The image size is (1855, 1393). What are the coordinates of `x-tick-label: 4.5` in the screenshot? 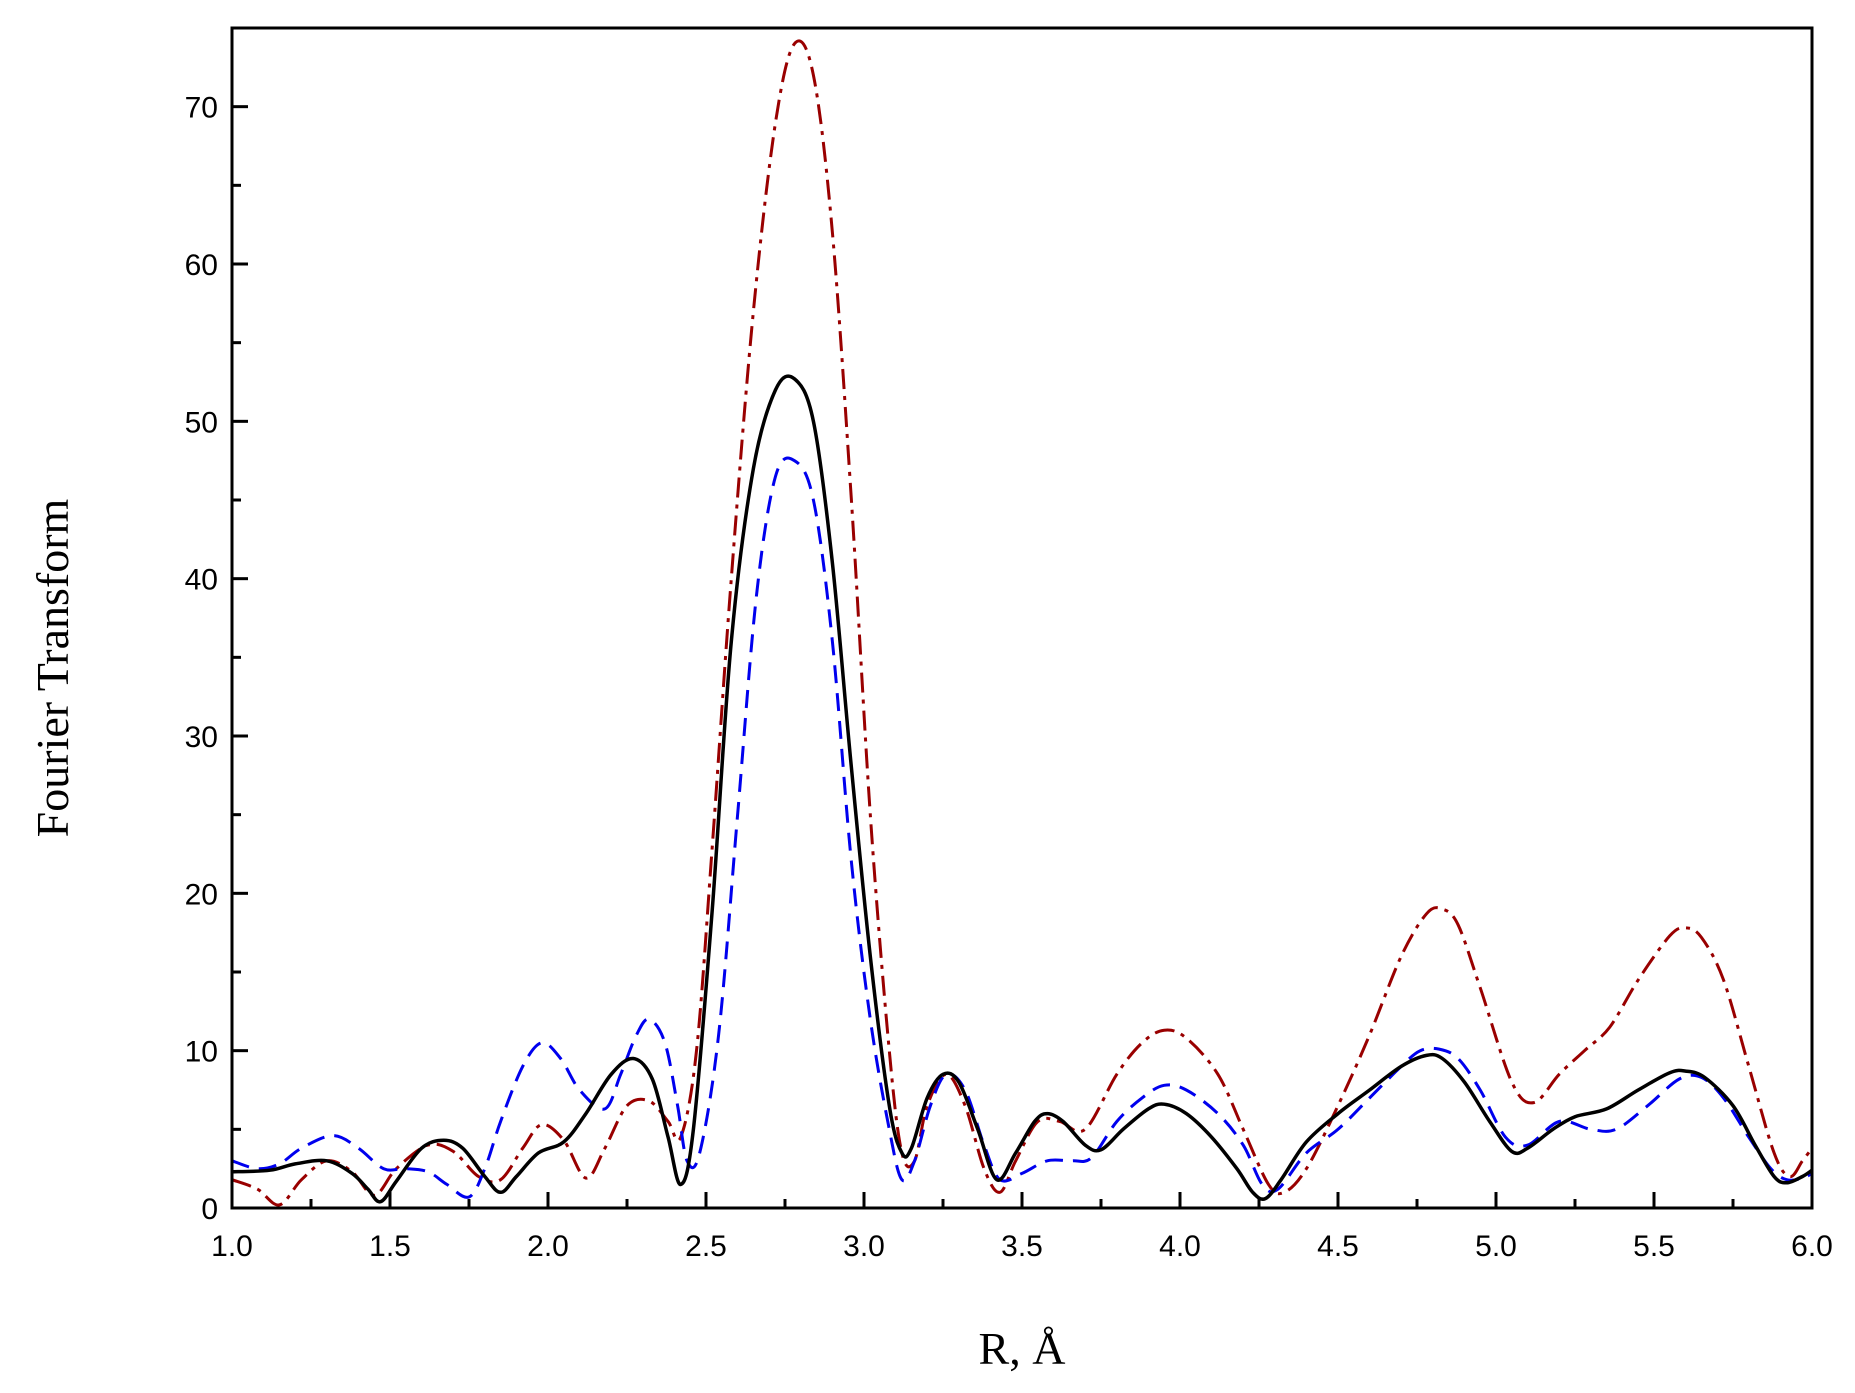 It's located at (1338, 1246).